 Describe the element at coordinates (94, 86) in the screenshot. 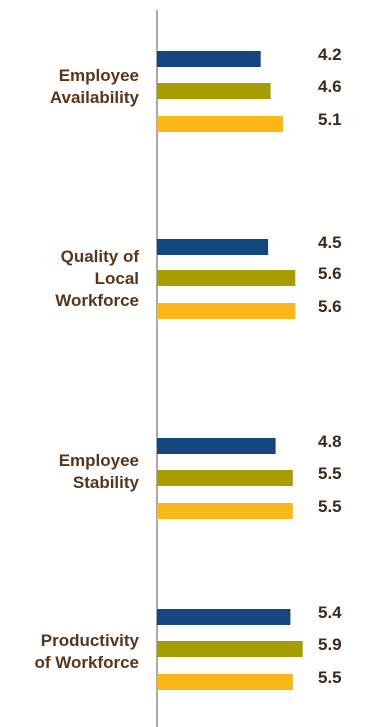

I see `category-label: Employee Availability` at that location.